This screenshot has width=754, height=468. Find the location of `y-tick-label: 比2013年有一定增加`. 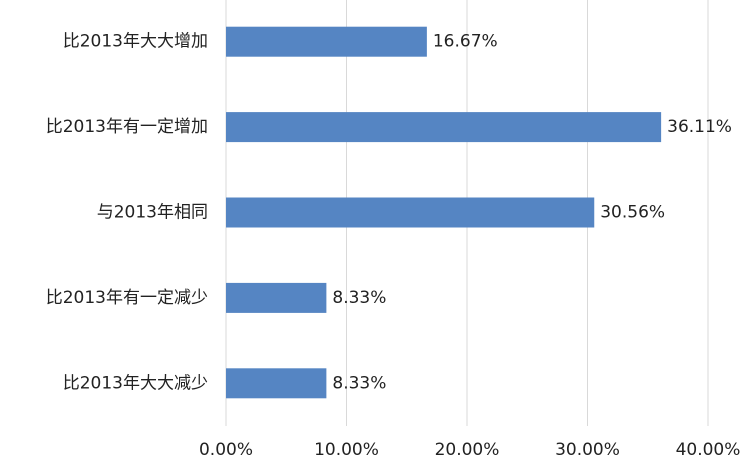

y-tick-label: 比2013年有一定增加 is located at coordinates (127, 127).